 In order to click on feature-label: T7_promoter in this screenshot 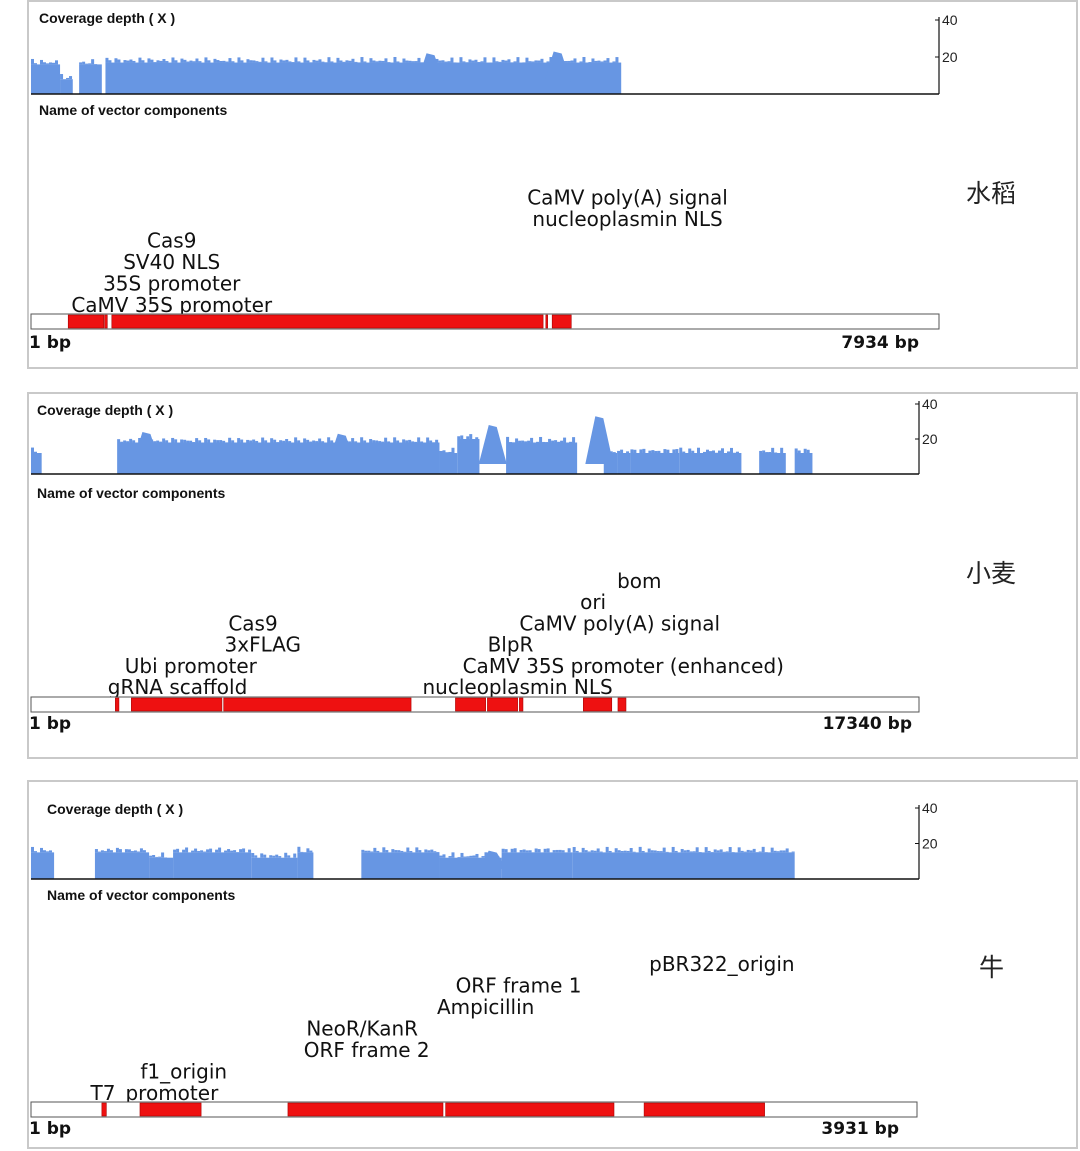, I will do `click(155, 1093)`.